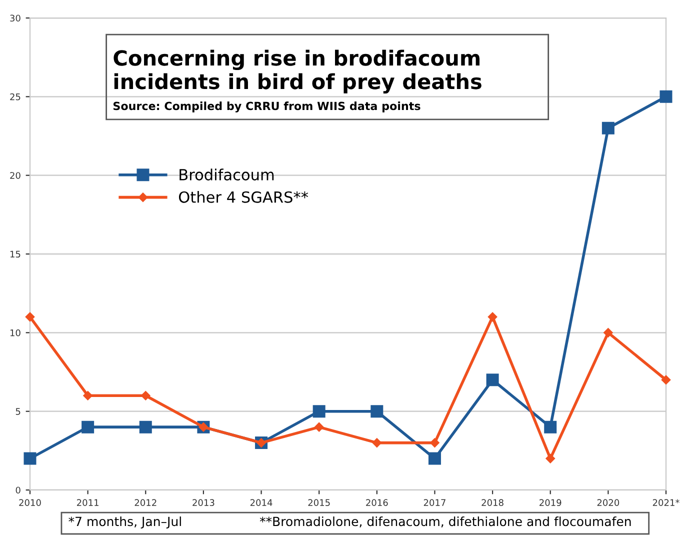  I want to click on y-tick-label: 15, so click(15, 254).